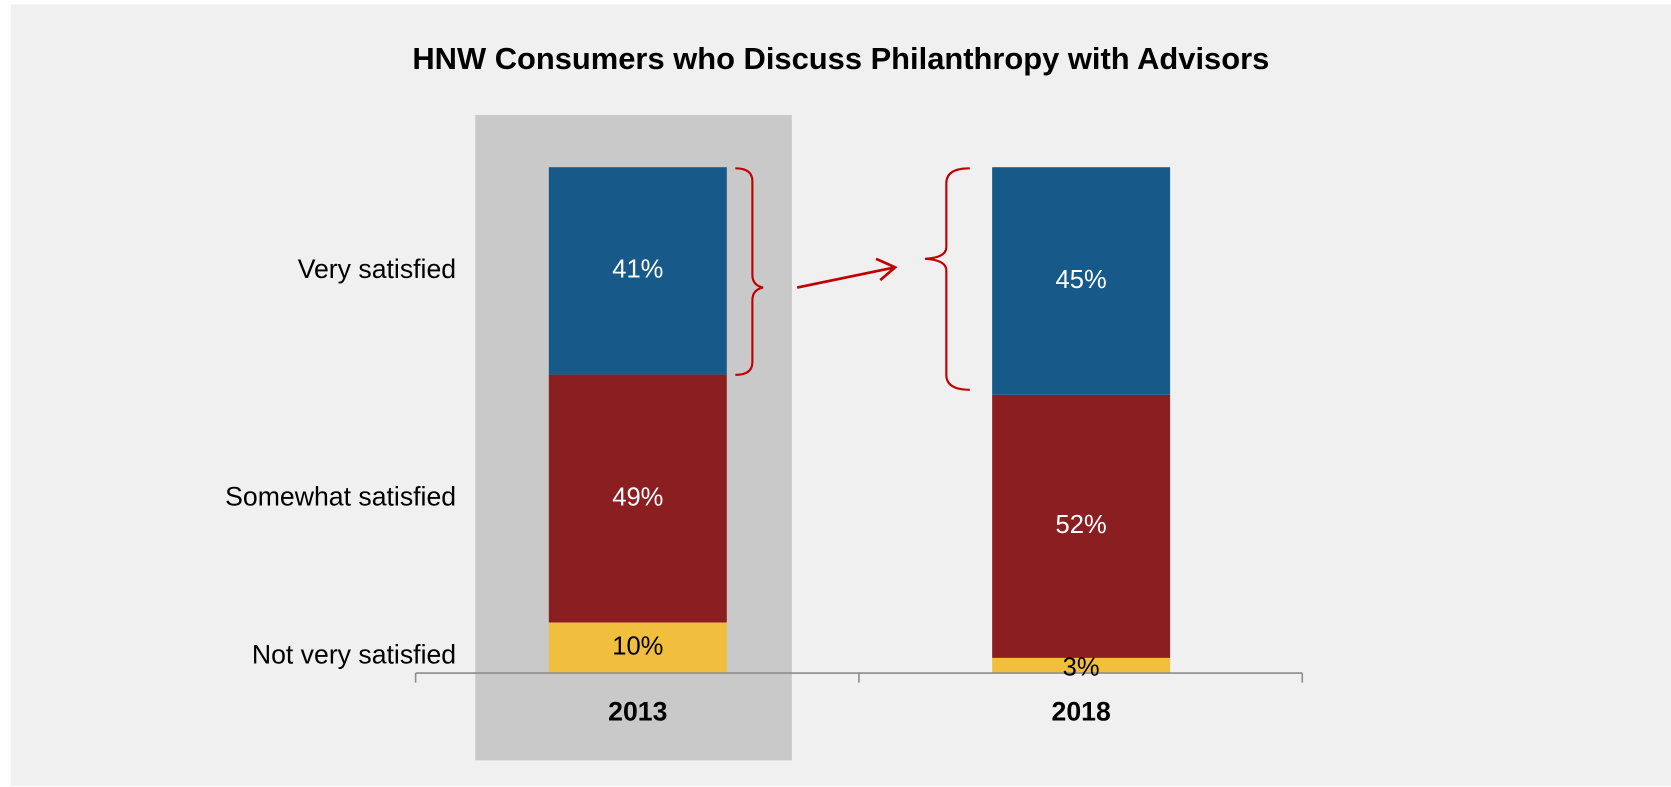 This screenshot has height=787, width=1671. What do you see at coordinates (1081, 712) in the screenshot?
I see `x-tick-label: 2018` at bounding box center [1081, 712].